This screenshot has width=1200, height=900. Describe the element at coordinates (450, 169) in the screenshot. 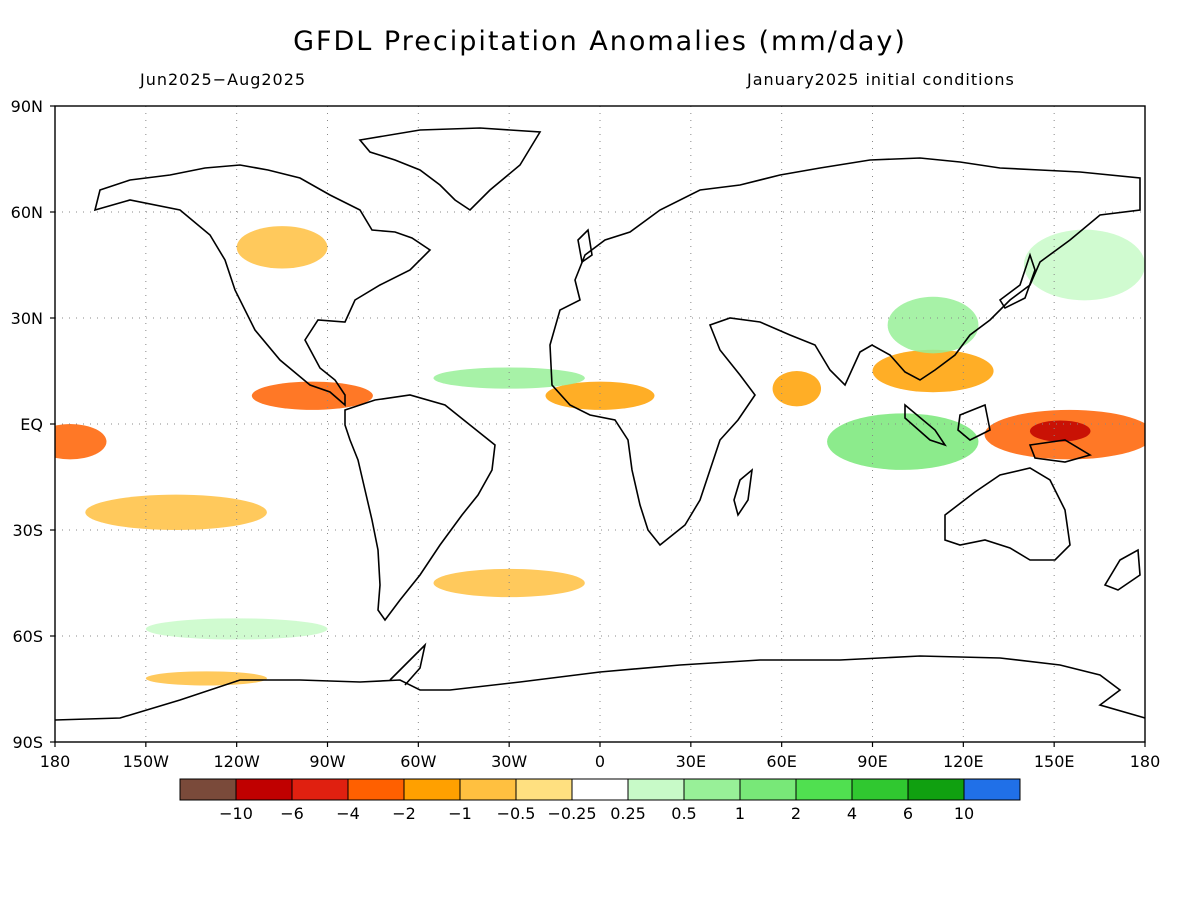

I see `coastline-greenland` at that location.